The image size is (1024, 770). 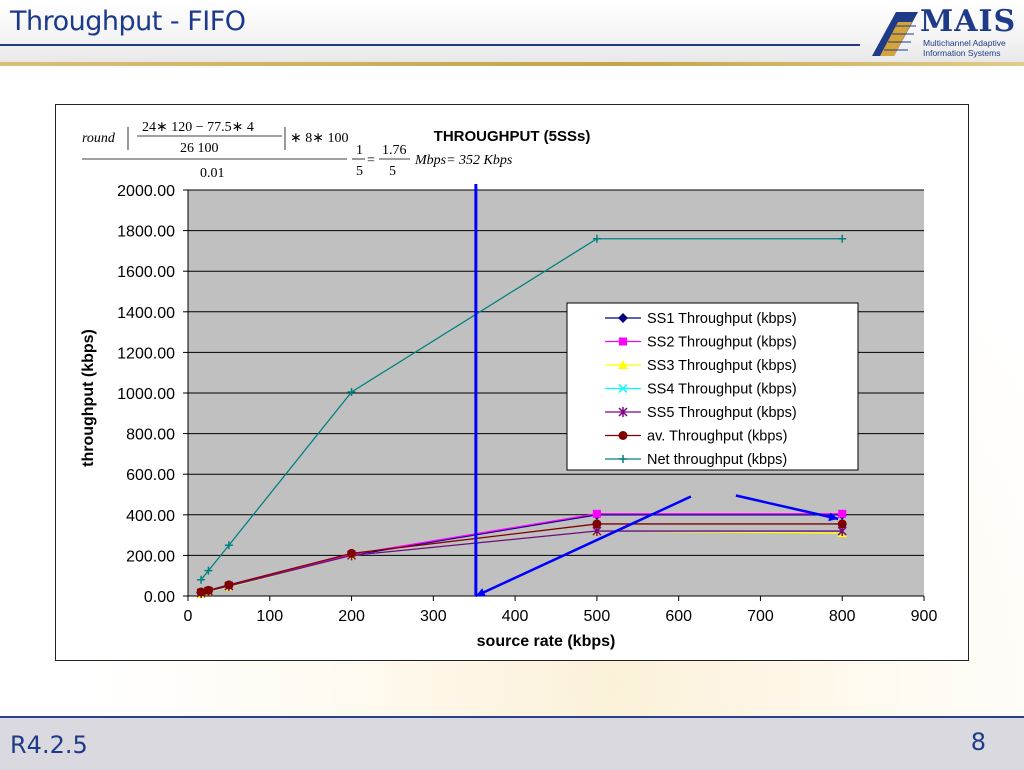 What do you see at coordinates (895, 34) in the screenshot?
I see `logo-mark-icon` at bounding box center [895, 34].